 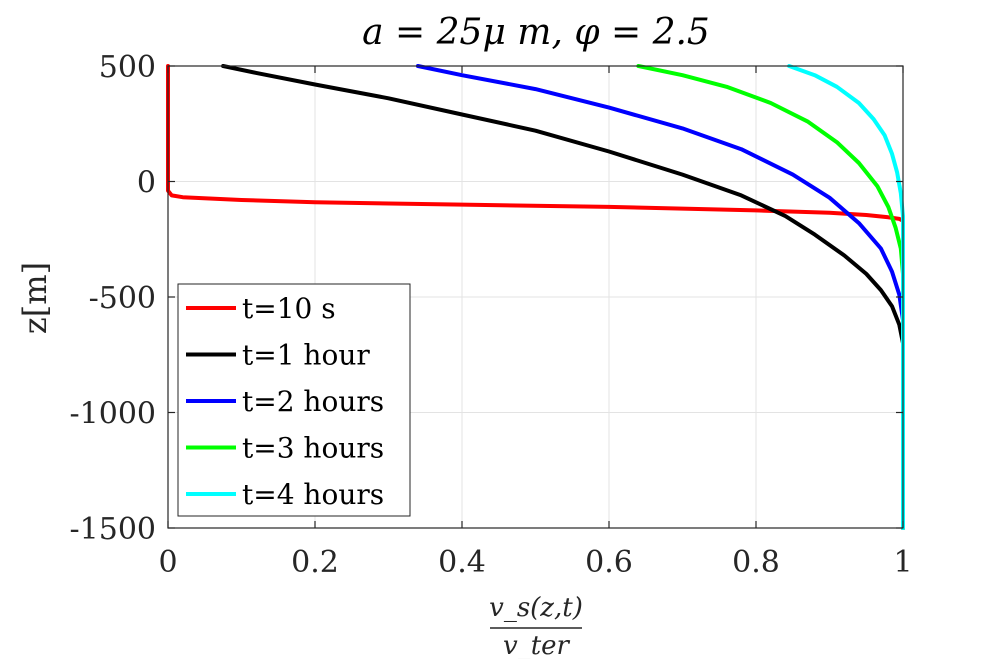 I want to click on x-tick-label: 0.4, so click(x=462, y=562).